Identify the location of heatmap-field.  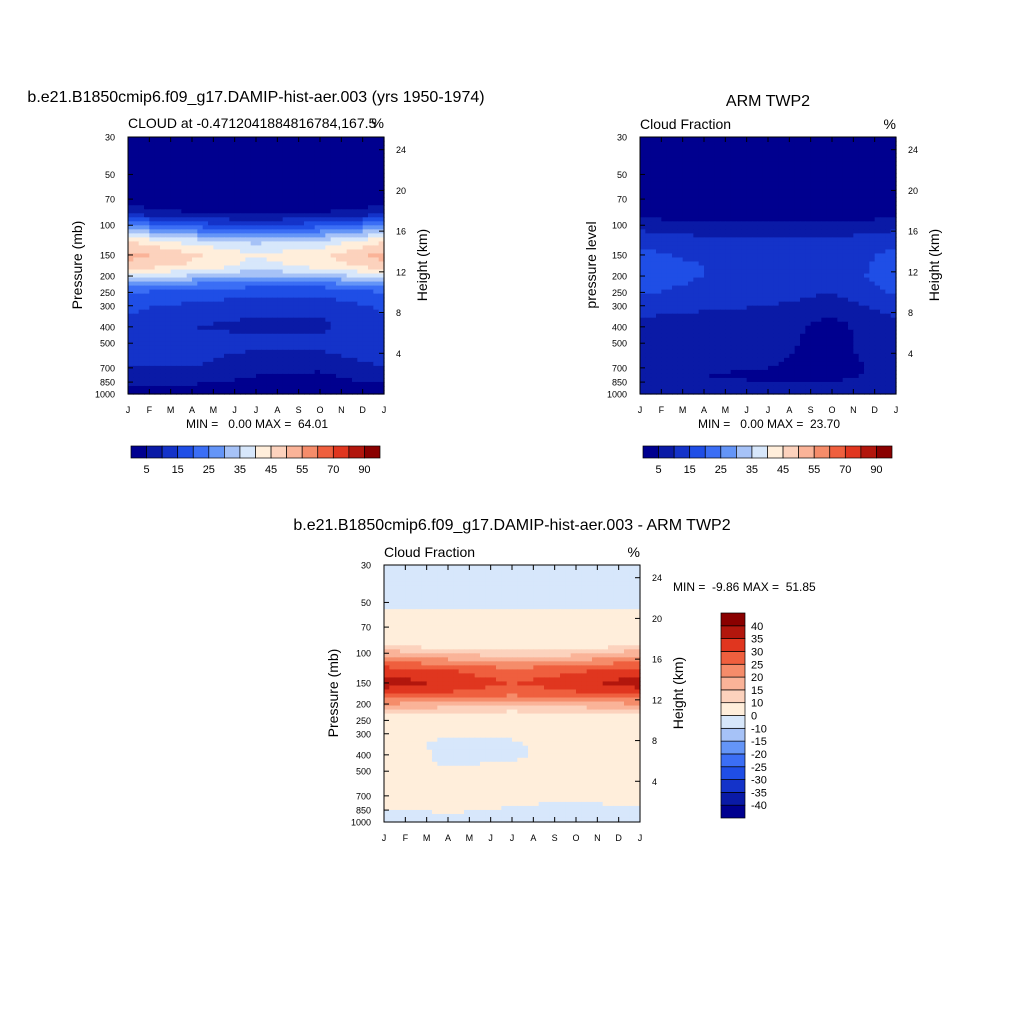
(768, 266).